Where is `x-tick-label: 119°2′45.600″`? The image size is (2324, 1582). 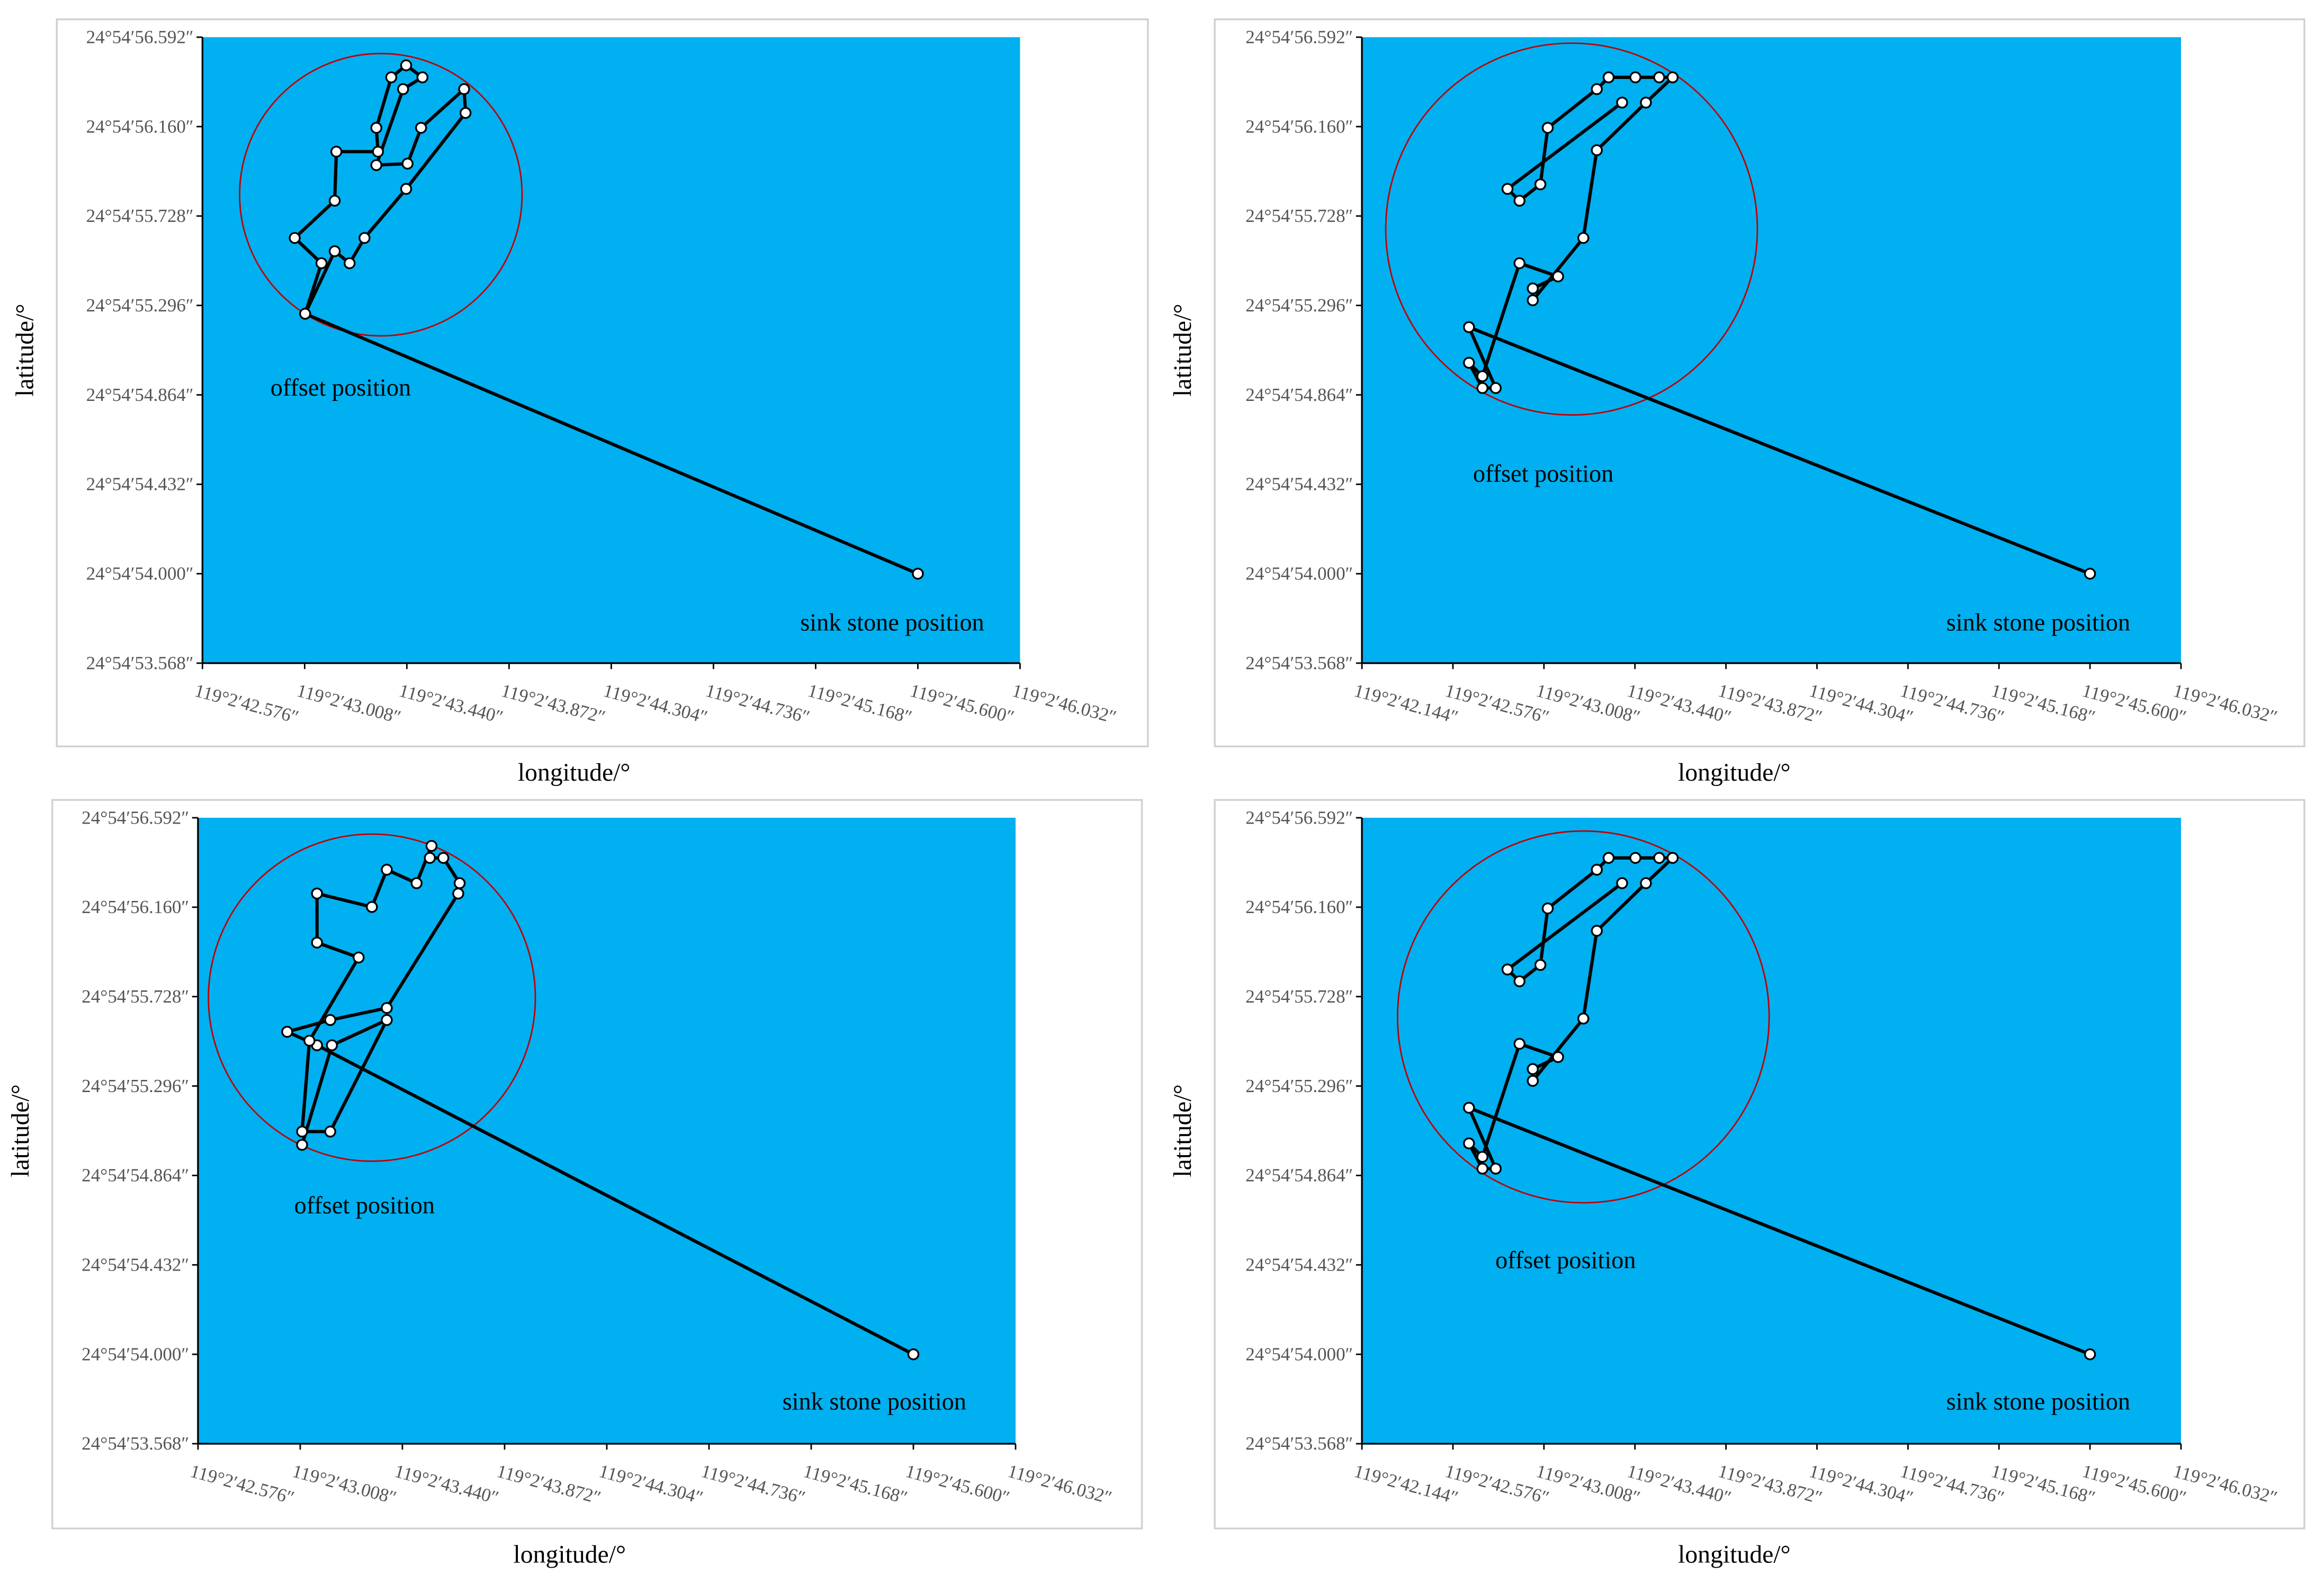
x-tick-label: 119°2′45.600″ is located at coordinates (2134, 1484).